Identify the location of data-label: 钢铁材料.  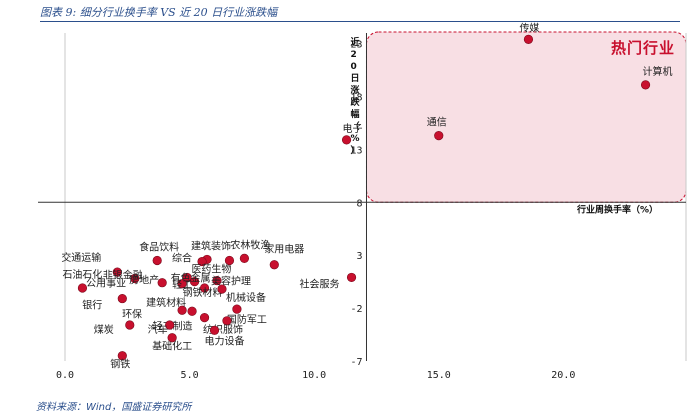
(203, 292).